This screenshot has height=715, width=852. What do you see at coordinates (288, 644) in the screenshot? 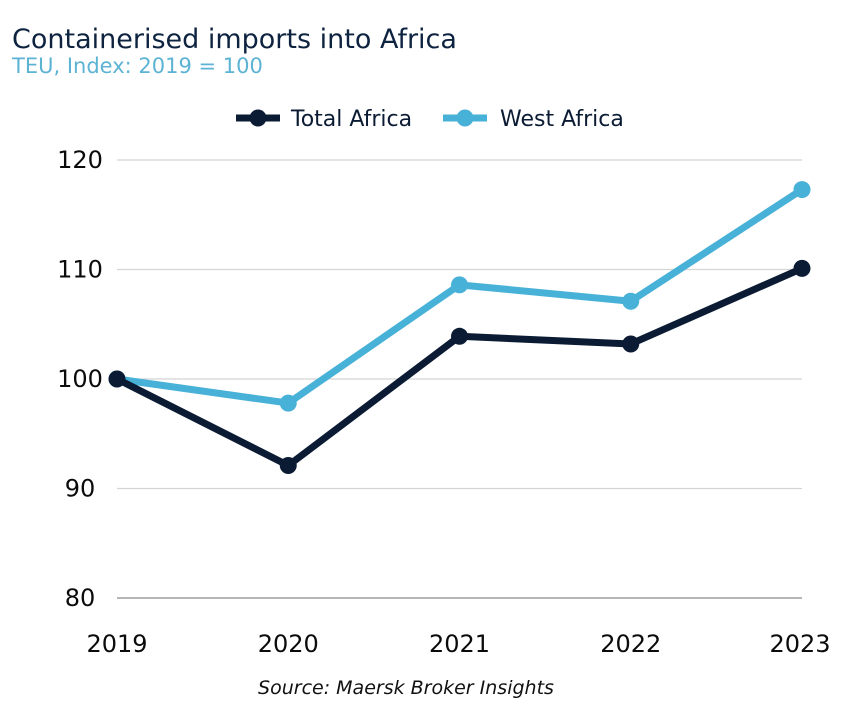
I see `x-tick-label: 2020` at bounding box center [288, 644].